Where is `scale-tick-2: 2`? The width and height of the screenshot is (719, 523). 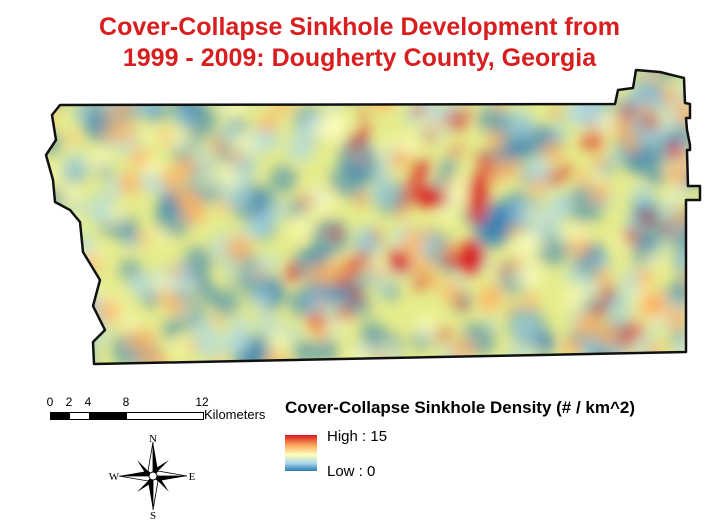
scale-tick-2: 2 is located at coordinates (69, 402).